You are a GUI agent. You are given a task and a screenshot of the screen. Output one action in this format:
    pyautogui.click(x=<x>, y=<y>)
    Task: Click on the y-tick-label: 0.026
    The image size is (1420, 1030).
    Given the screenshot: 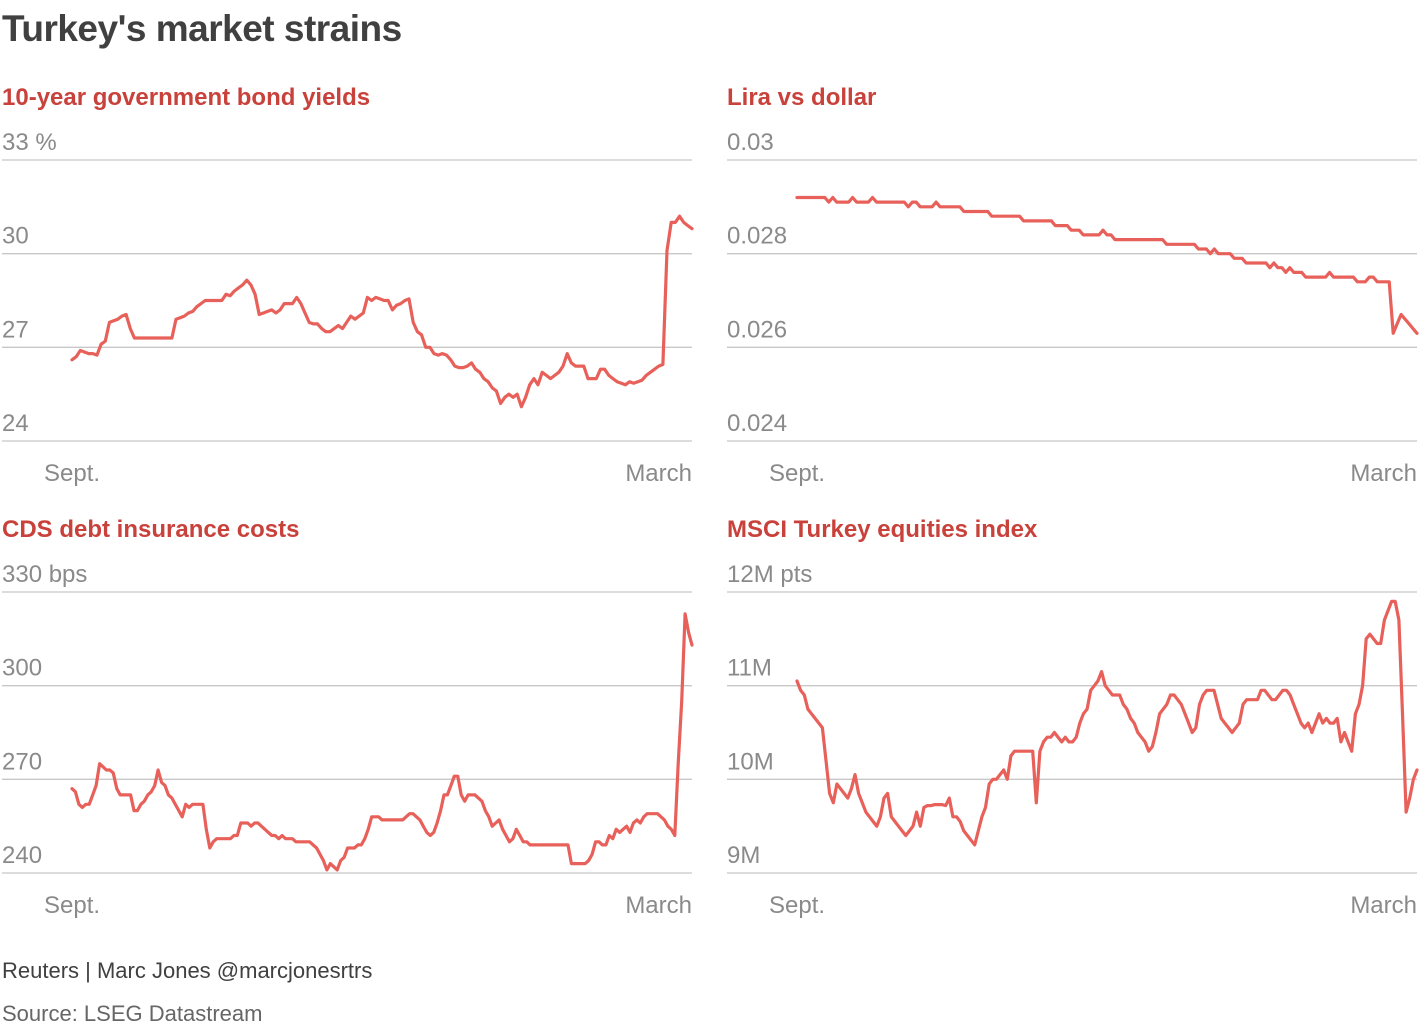 What is the action you would take?
    pyautogui.click(x=757, y=329)
    